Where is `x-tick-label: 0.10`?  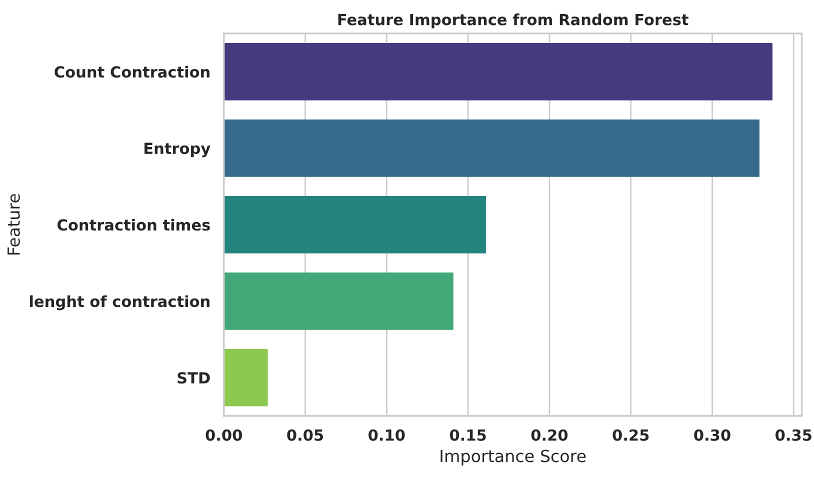 x-tick-label: 0.10 is located at coordinates (386, 435).